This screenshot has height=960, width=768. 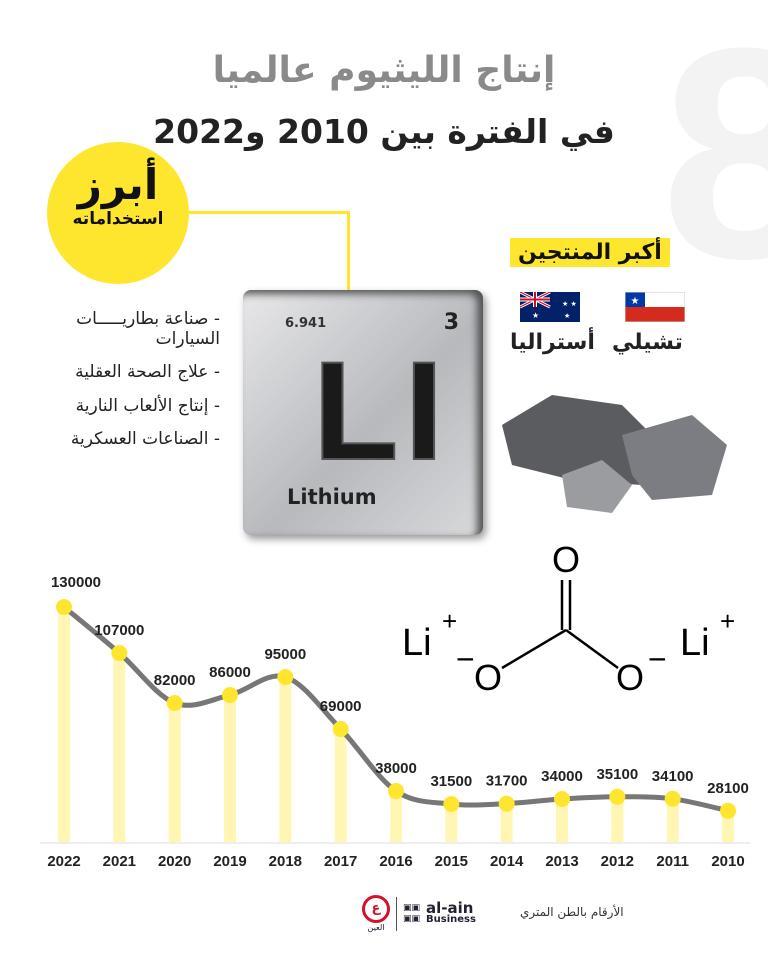 What do you see at coordinates (376, 927) in the screenshot?
I see `brand-arabic: العين` at bounding box center [376, 927].